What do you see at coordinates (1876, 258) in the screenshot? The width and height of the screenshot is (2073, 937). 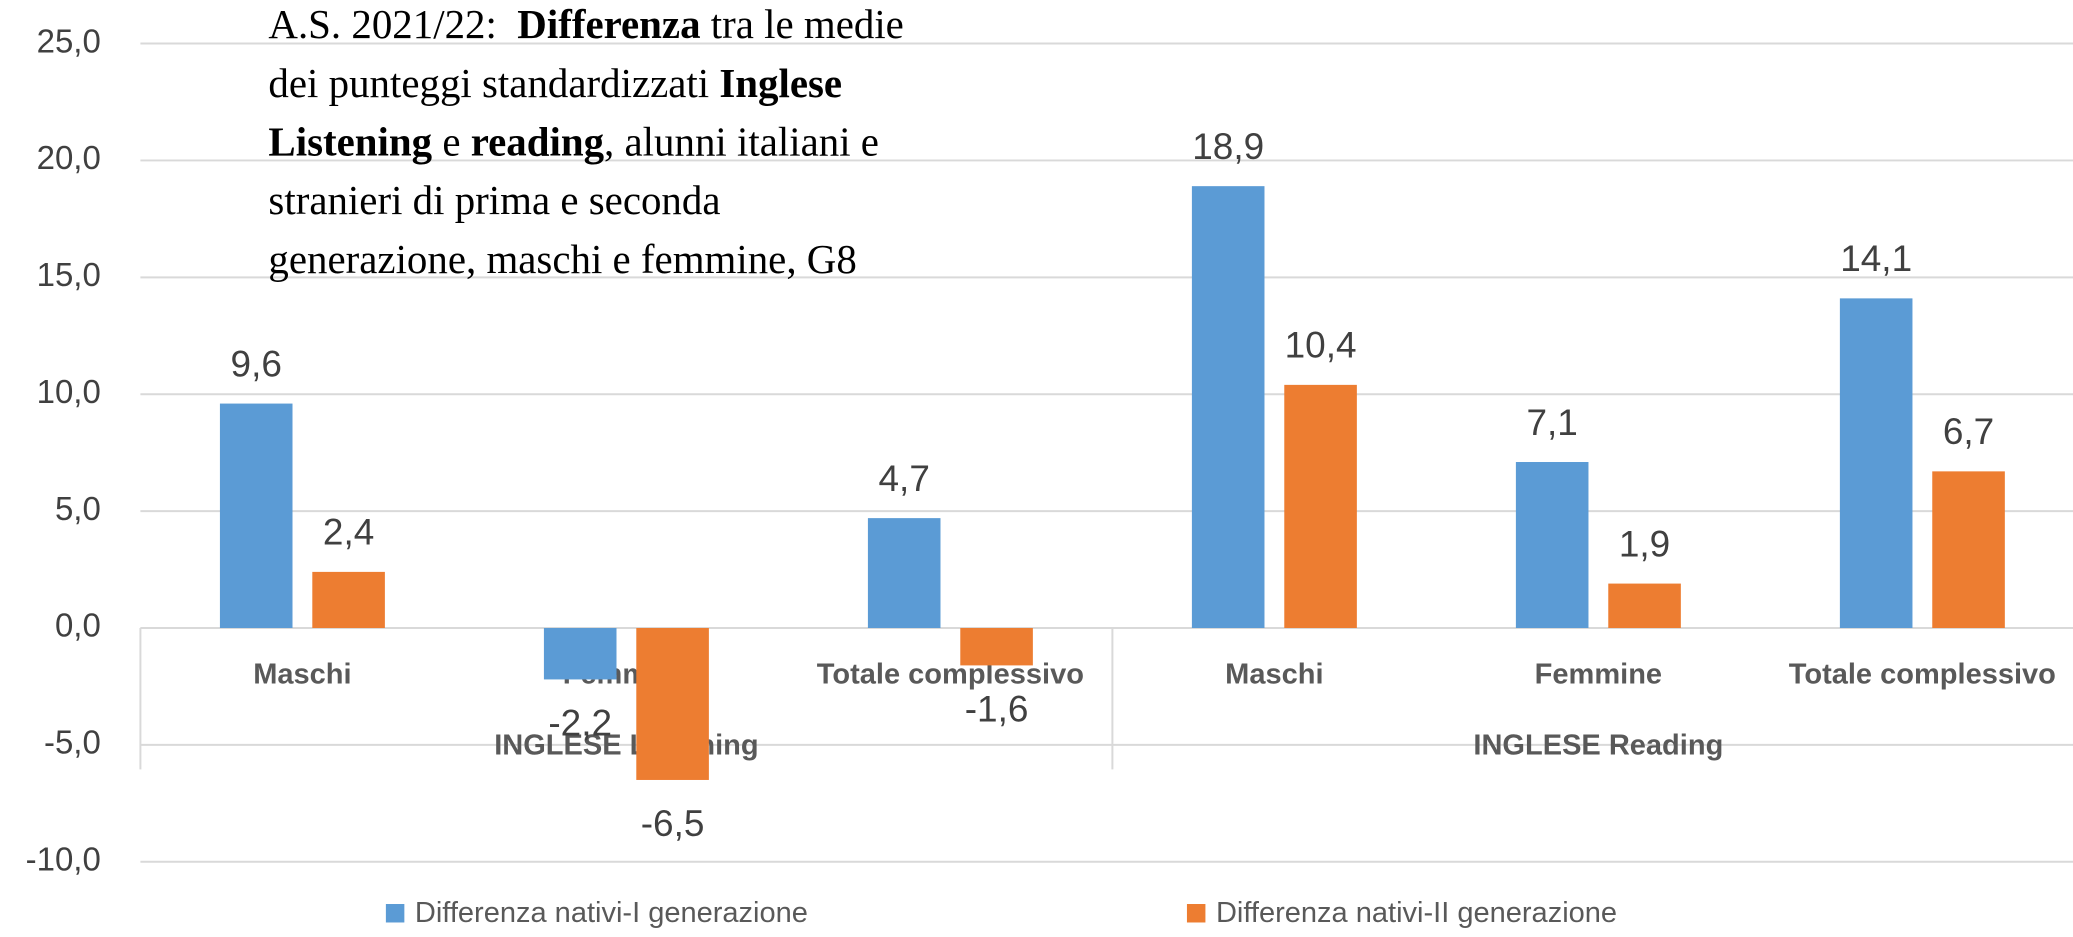 I see `value-label: 14,1` at bounding box center [1876, 258].